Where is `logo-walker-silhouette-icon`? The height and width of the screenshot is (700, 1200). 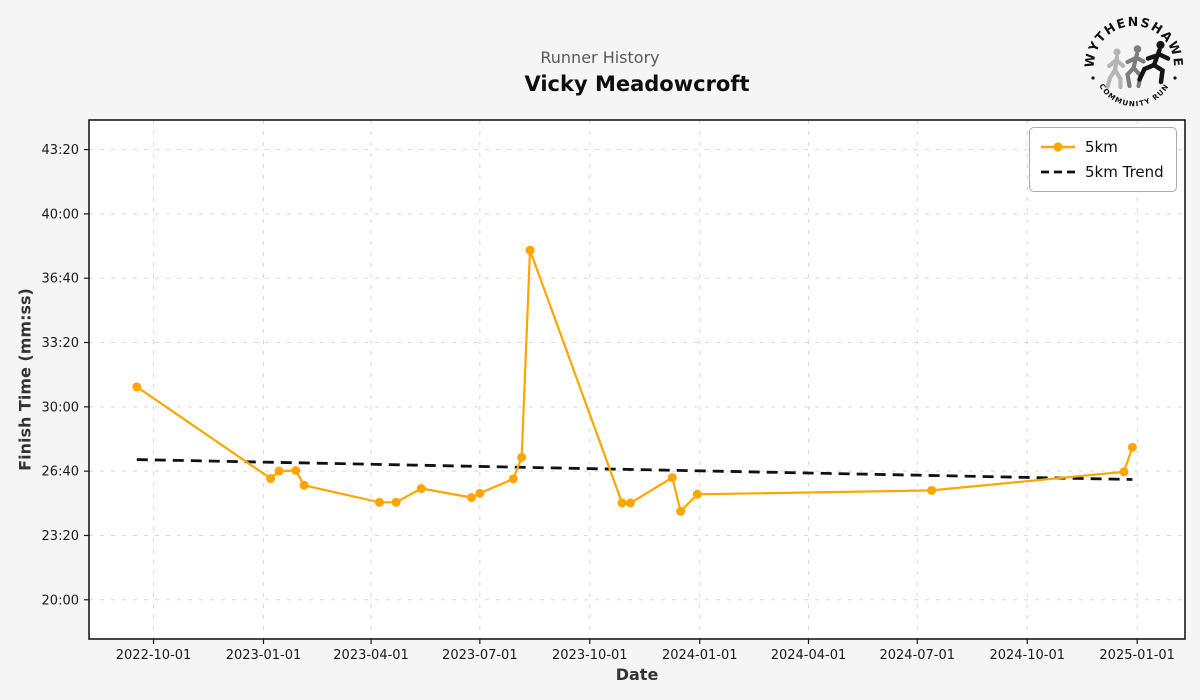
logo-walker-silhouette-icon is located at coordinates (1115, 69).